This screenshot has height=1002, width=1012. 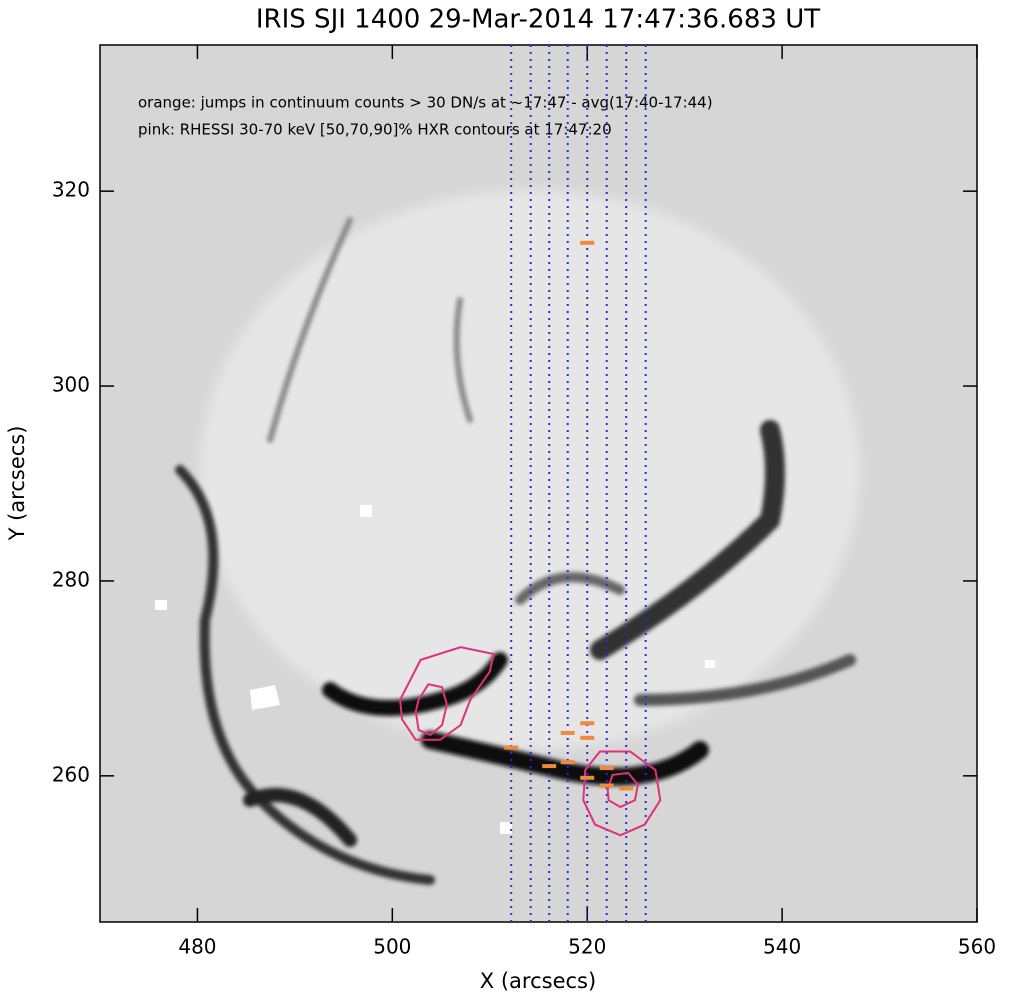 What do you see at coordinates (71, 774) in the screenshot?
I see `y-tick-label: 260` at bounding box center [71, 774].